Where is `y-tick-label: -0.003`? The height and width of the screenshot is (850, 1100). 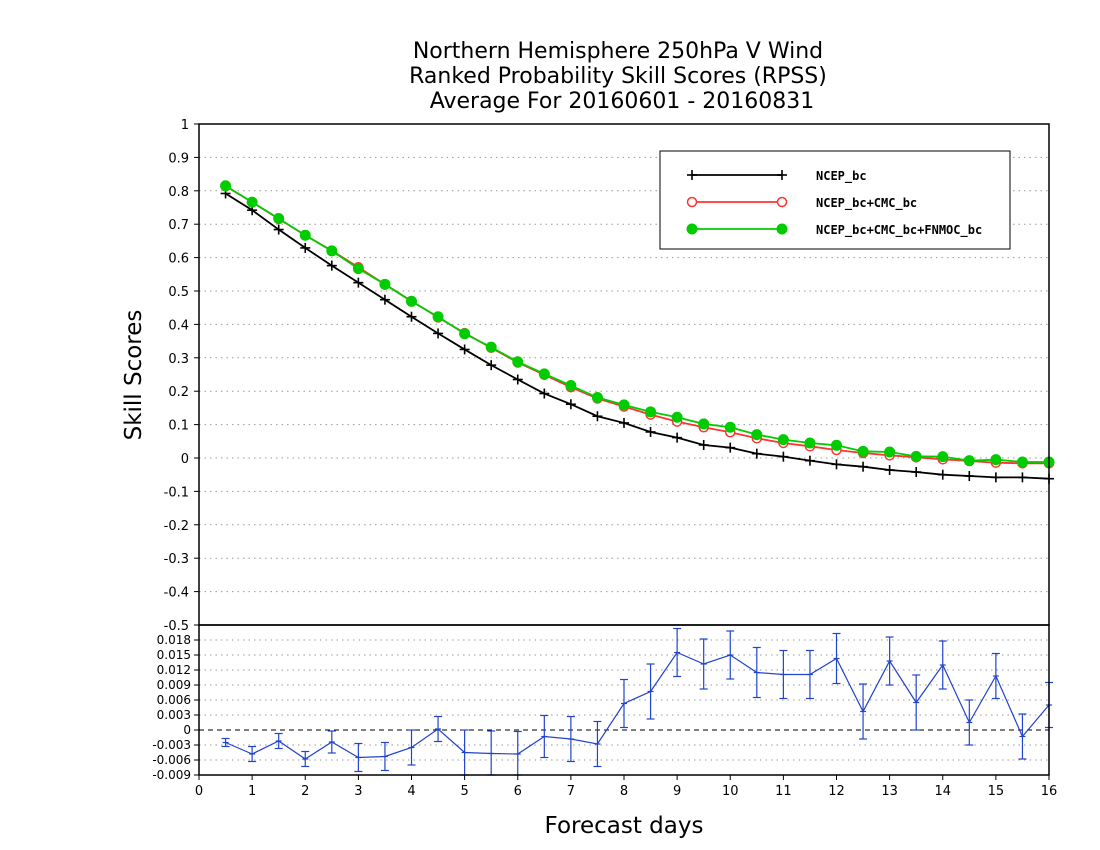 y-tick-label: -0.003 is located at coordinates (171, 745).